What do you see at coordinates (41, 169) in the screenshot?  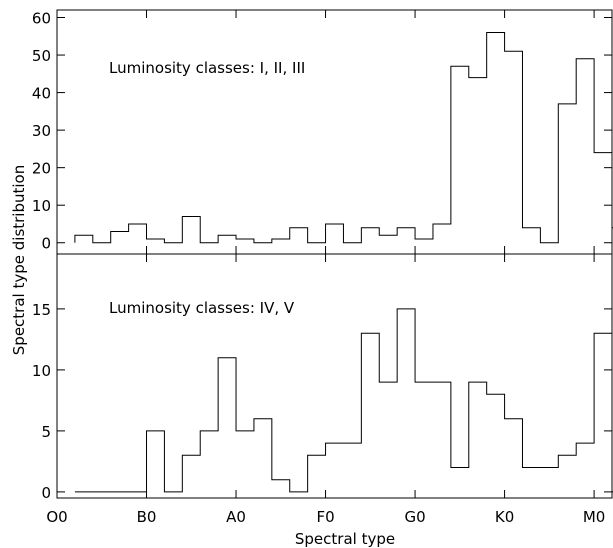 I see `y-tick-label: 20` at bounding box center [41, 169].